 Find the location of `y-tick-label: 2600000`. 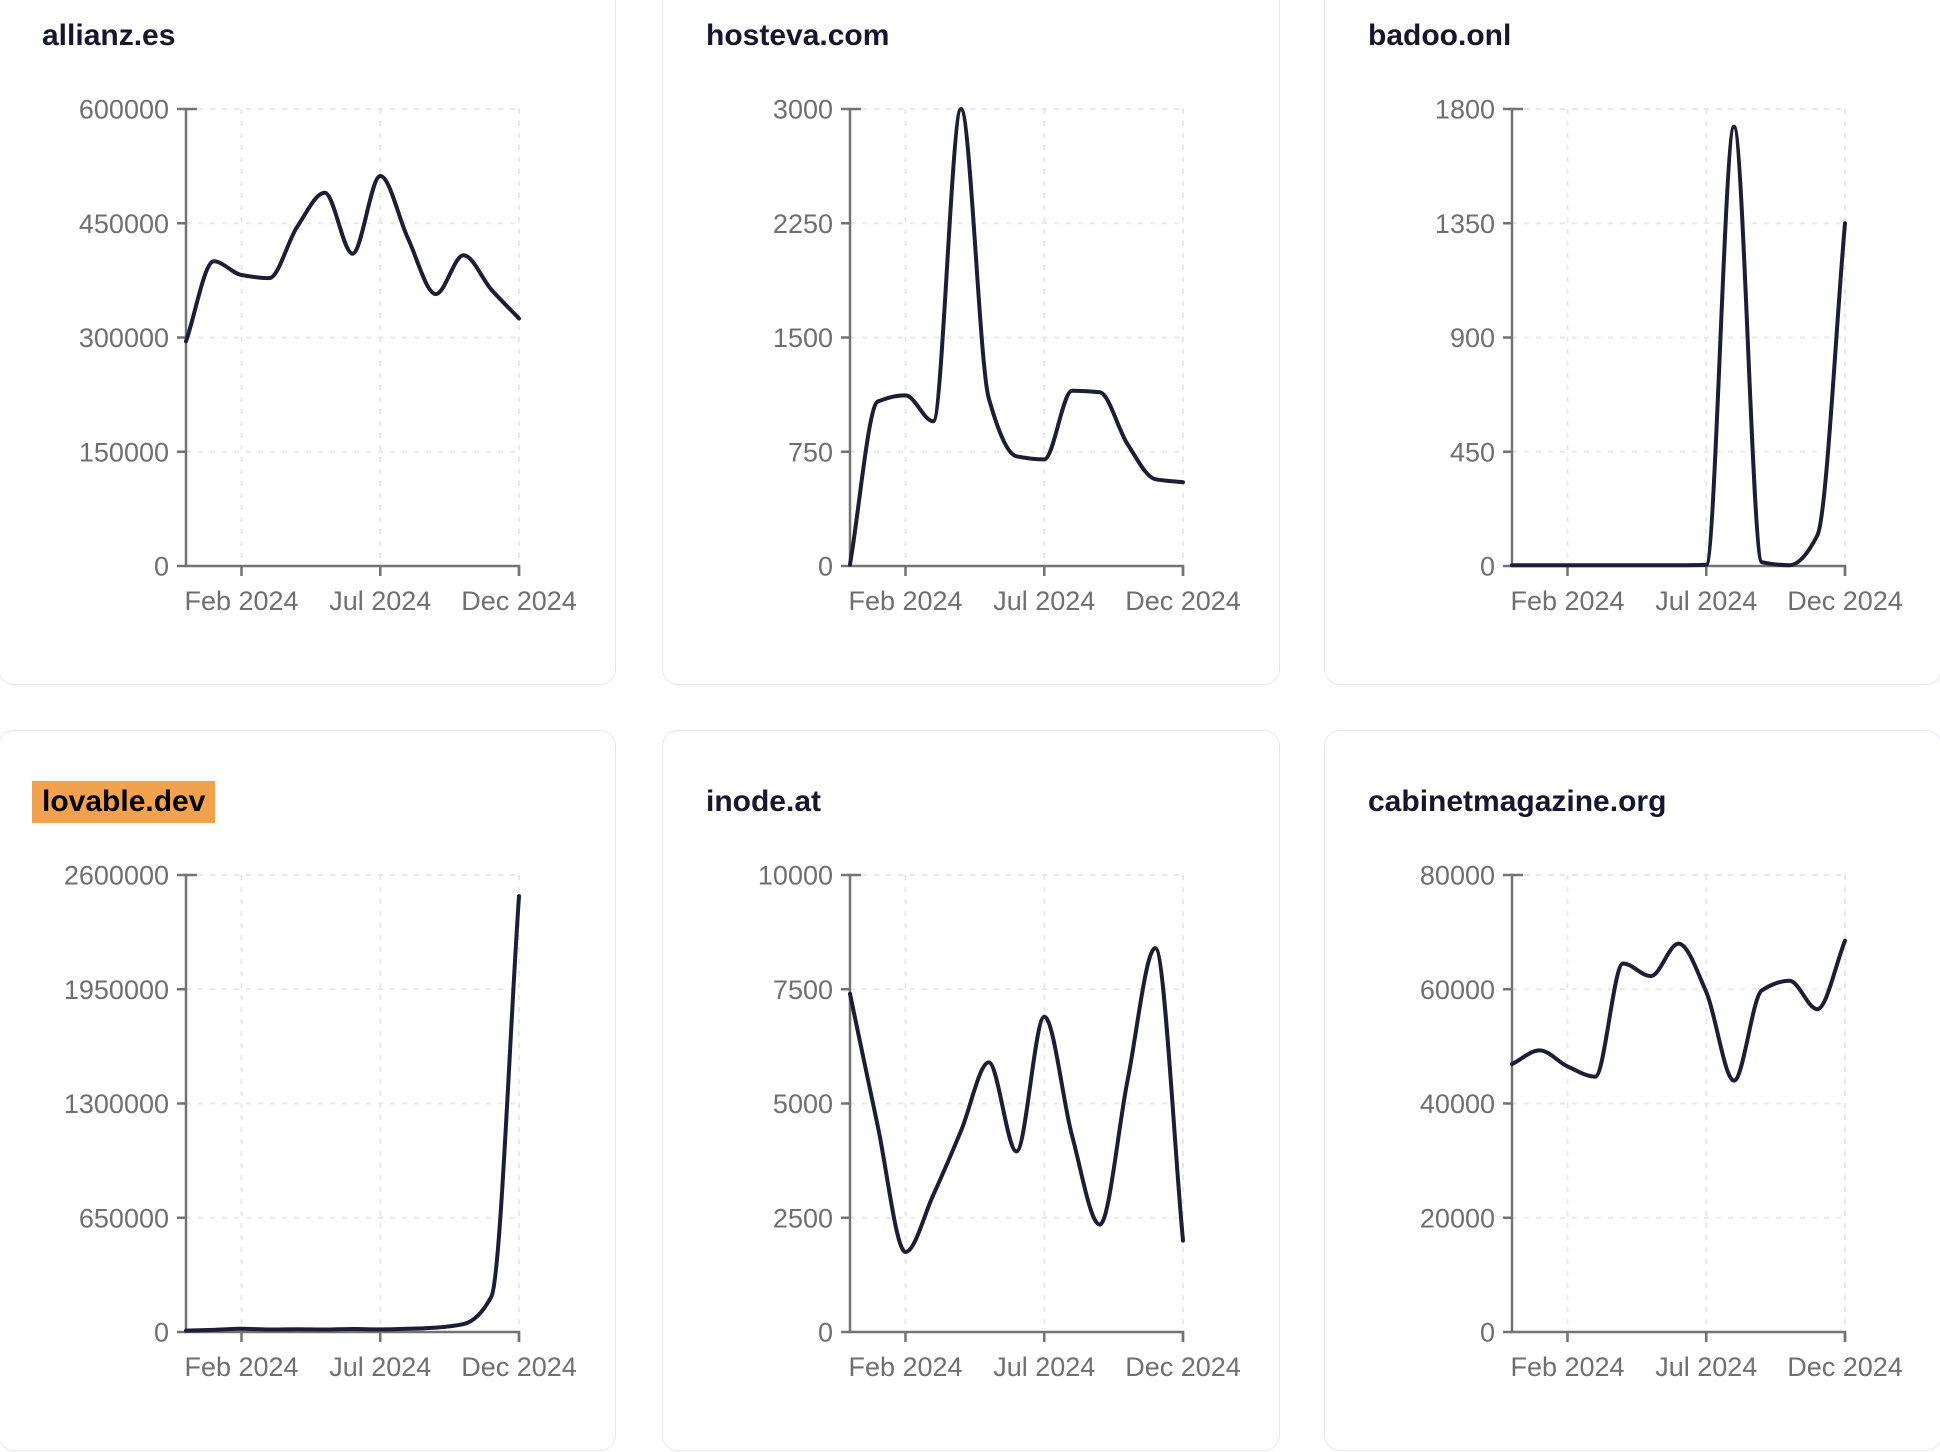

y-tick-label: 2600000 is located at coordinates (116, 876).